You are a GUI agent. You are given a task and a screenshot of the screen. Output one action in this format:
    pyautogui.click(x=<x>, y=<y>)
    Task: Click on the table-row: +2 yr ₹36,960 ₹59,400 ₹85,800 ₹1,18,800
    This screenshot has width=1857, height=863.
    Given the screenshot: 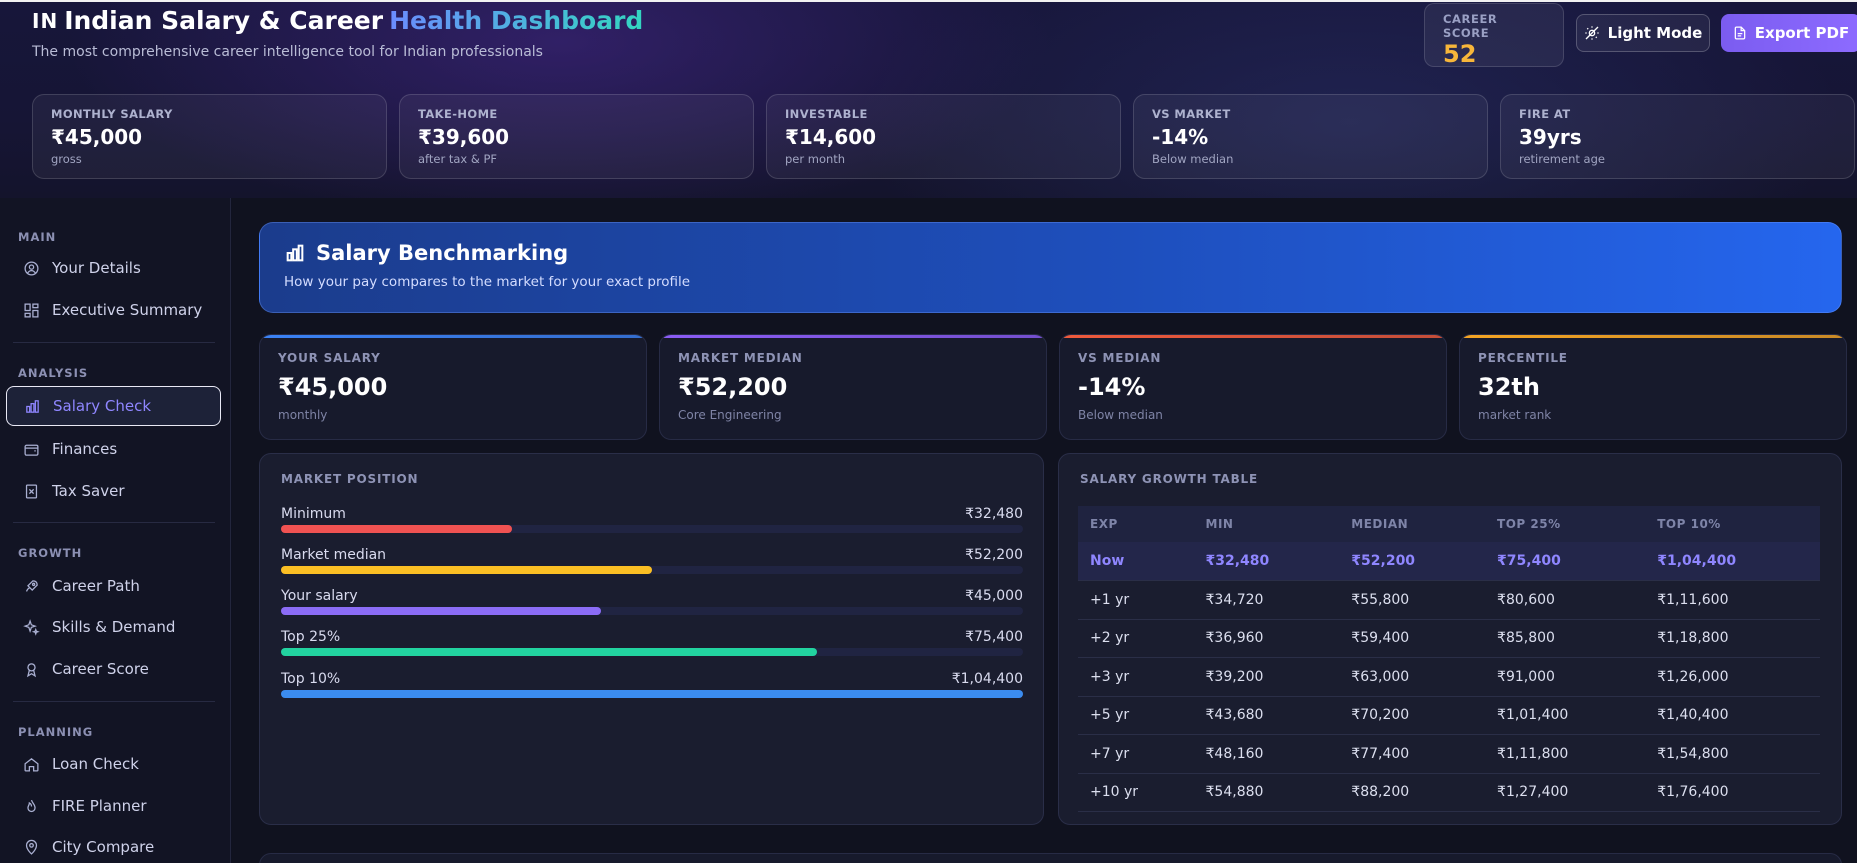 What is the action you would take?
    pyautogui.click(x=1449, y=638)
    